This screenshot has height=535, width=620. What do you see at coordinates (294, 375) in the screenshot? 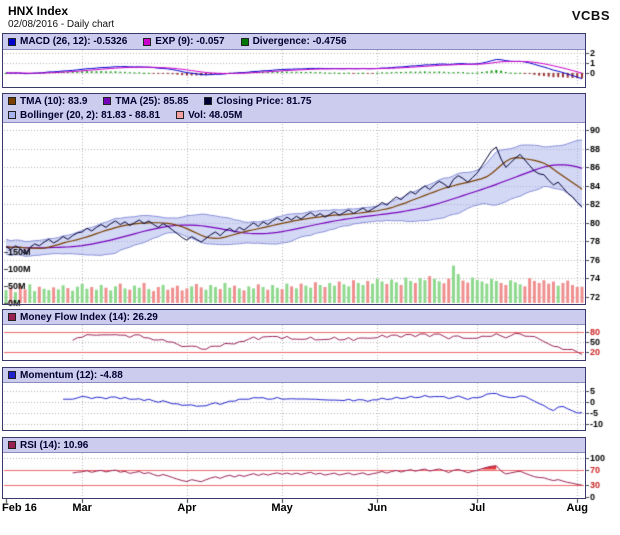
I see `momentum-legend: Momentum (12): -4.88` at bounding box center [294, 375].